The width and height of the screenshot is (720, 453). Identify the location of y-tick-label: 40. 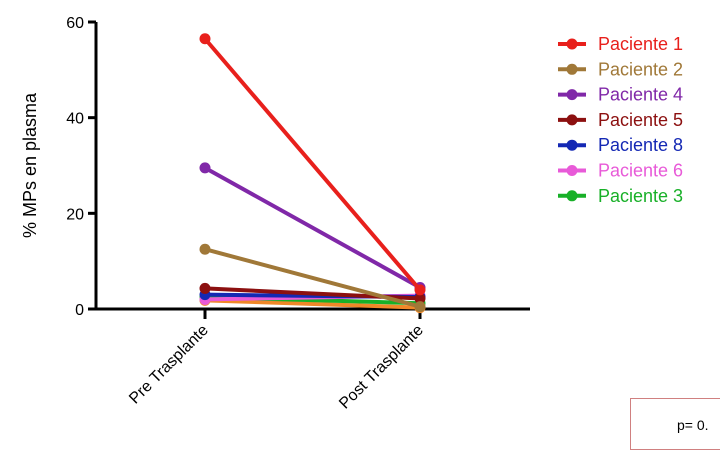
(75, 119).